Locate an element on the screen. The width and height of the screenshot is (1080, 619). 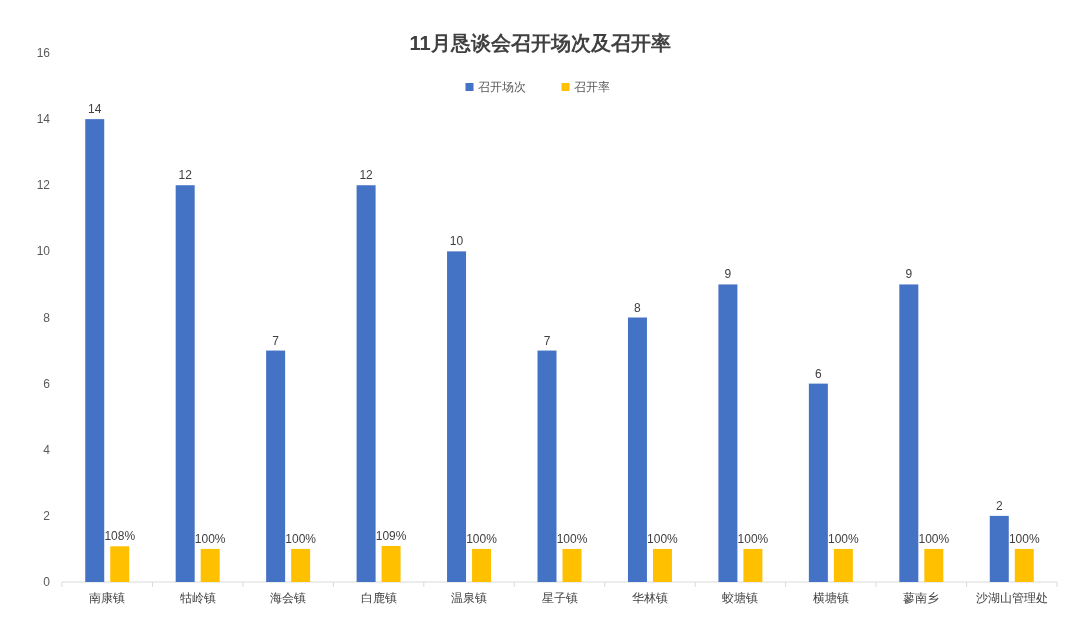
y-tick-label: 14 is located at coordinates (43, 119).